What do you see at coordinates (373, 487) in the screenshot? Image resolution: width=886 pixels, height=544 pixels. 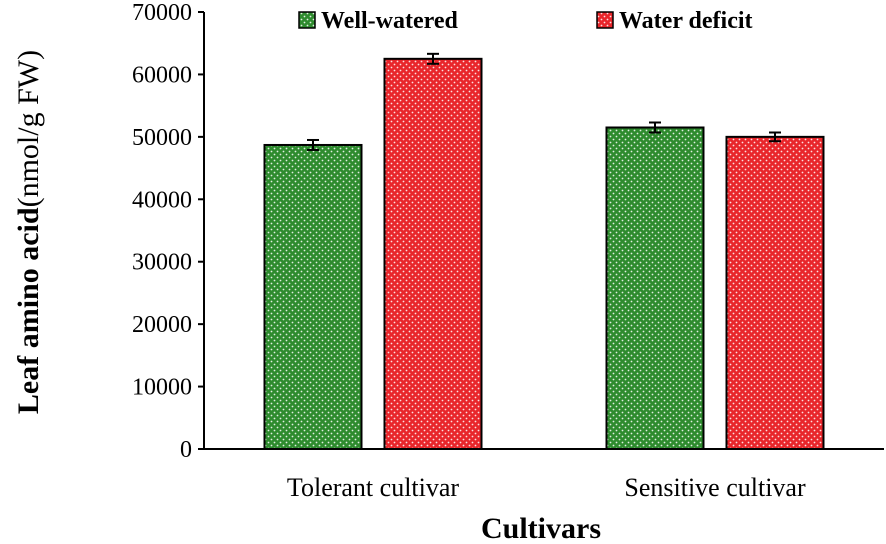 I see `x-tick-label: Tolerant cultivar` at bounding box center [373, 487].